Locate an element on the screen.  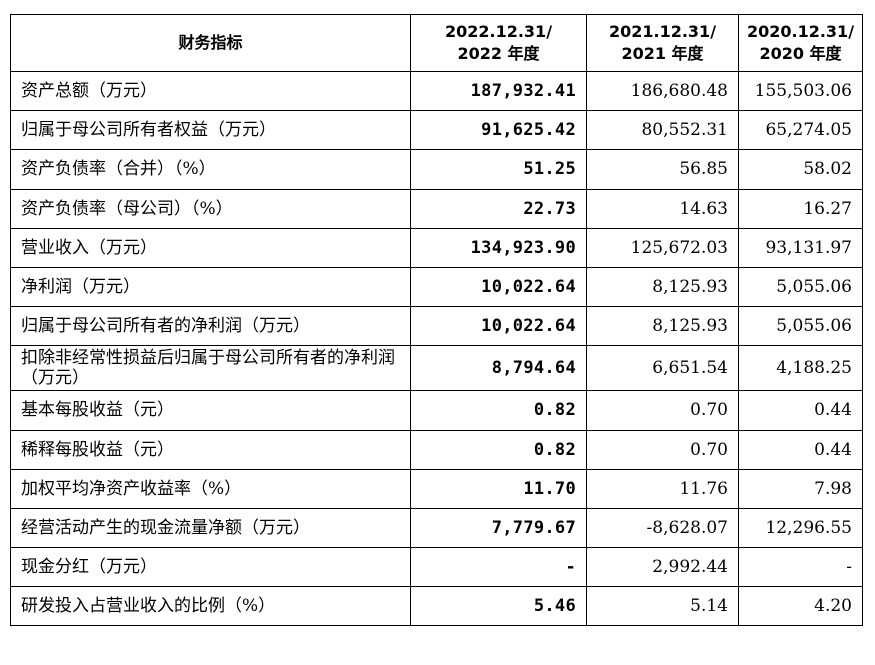
value-2020: 4.20 is located at coordinates (800, 606).